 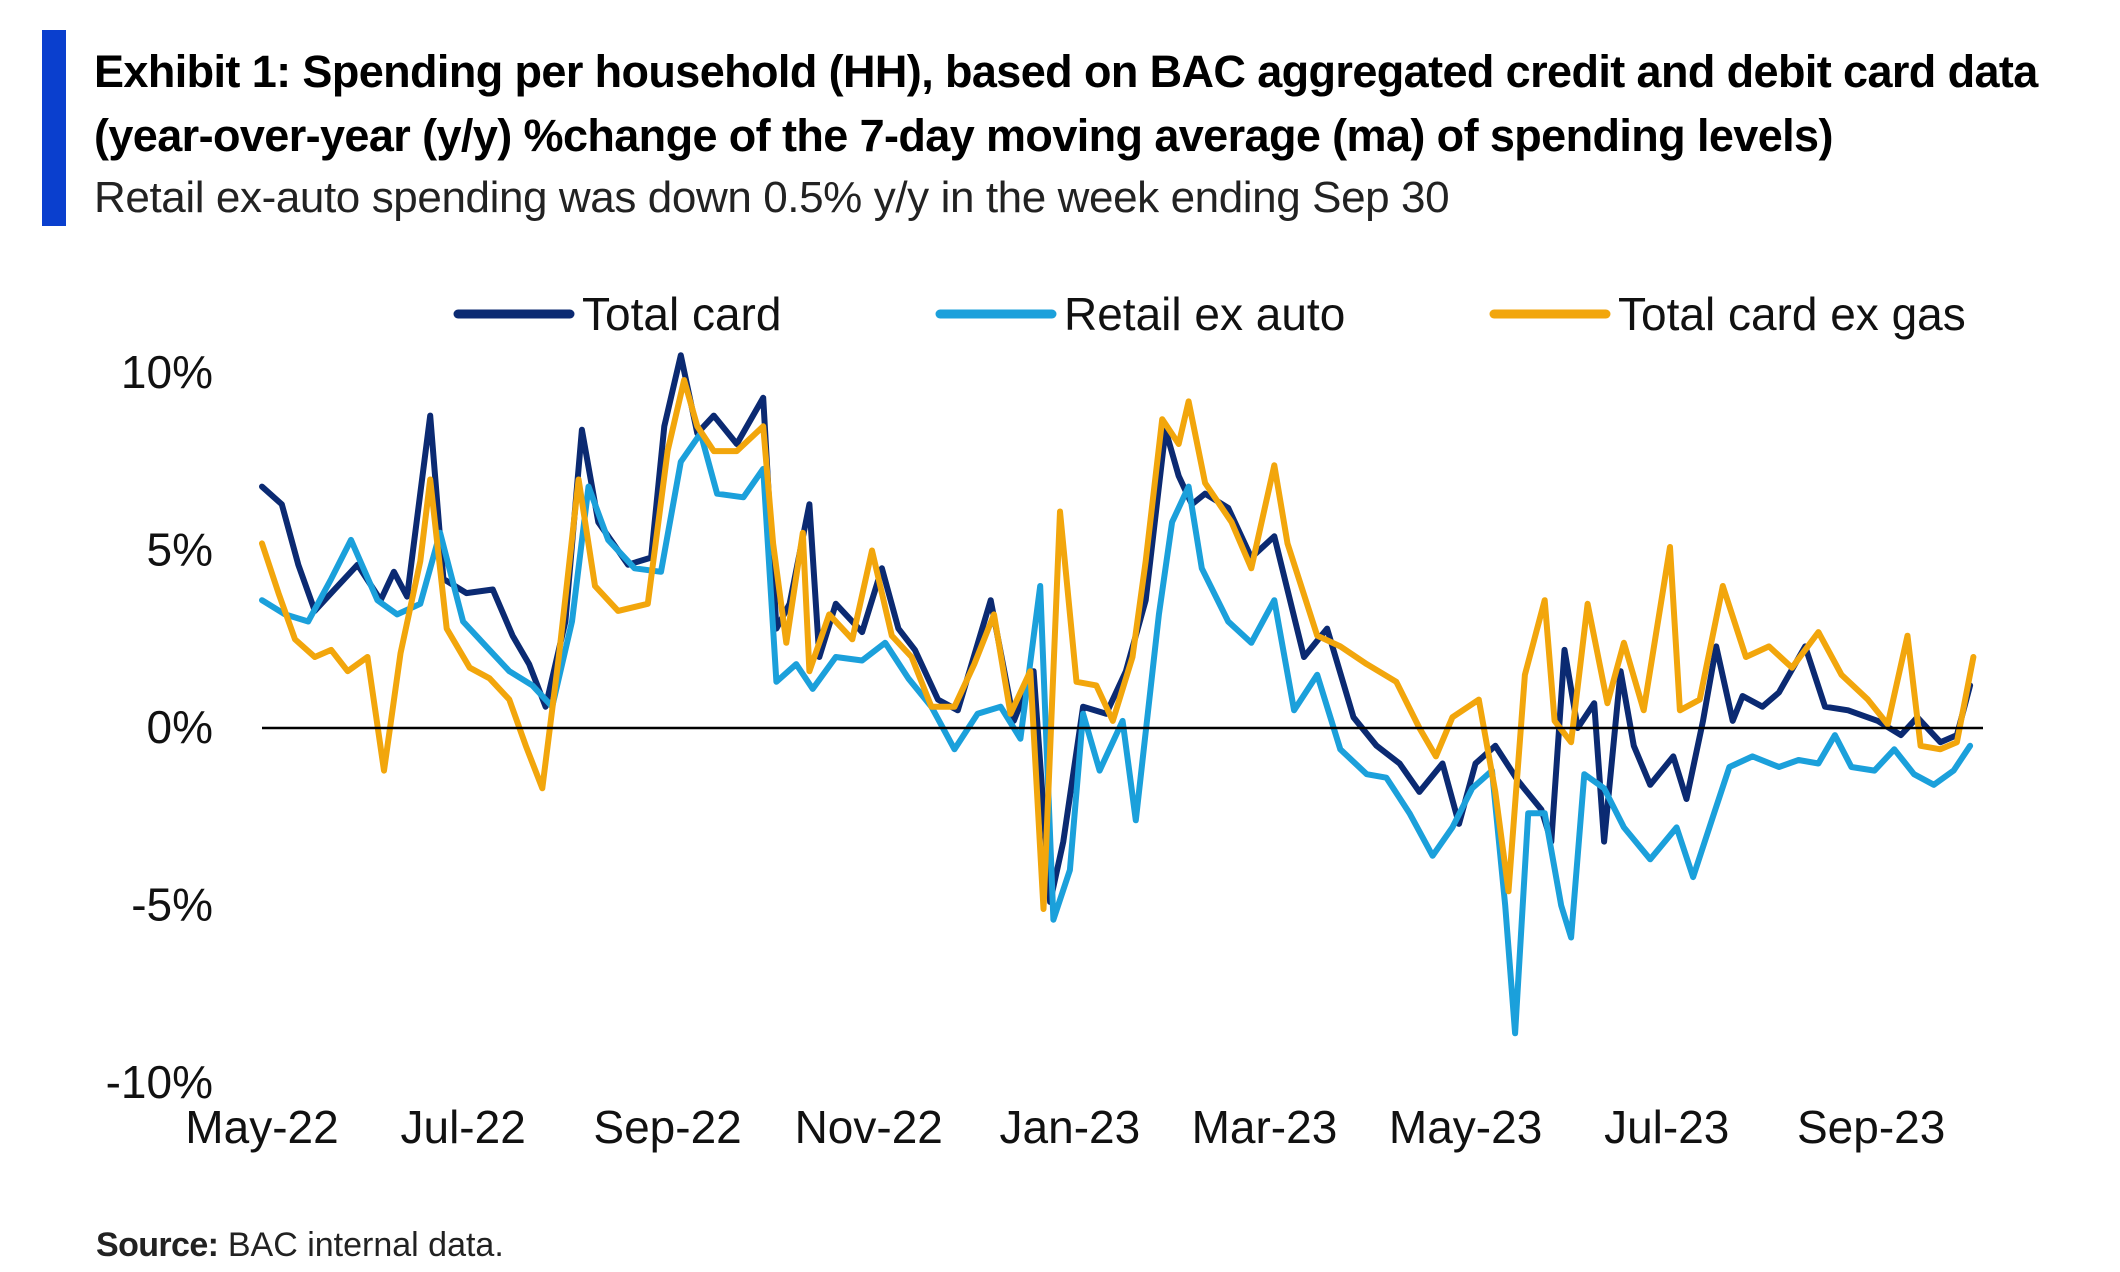 I want to click on legend-item-retail-ex-auto: Retail ex auto, so click(x=1140, y=314).